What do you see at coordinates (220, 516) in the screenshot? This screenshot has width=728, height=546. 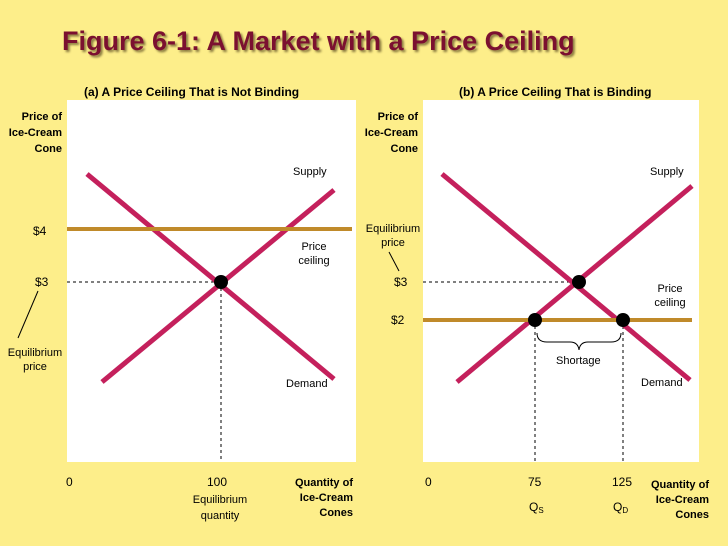 I see `eq-quantity-label-line: quantity` at bounding box center [220, 516].